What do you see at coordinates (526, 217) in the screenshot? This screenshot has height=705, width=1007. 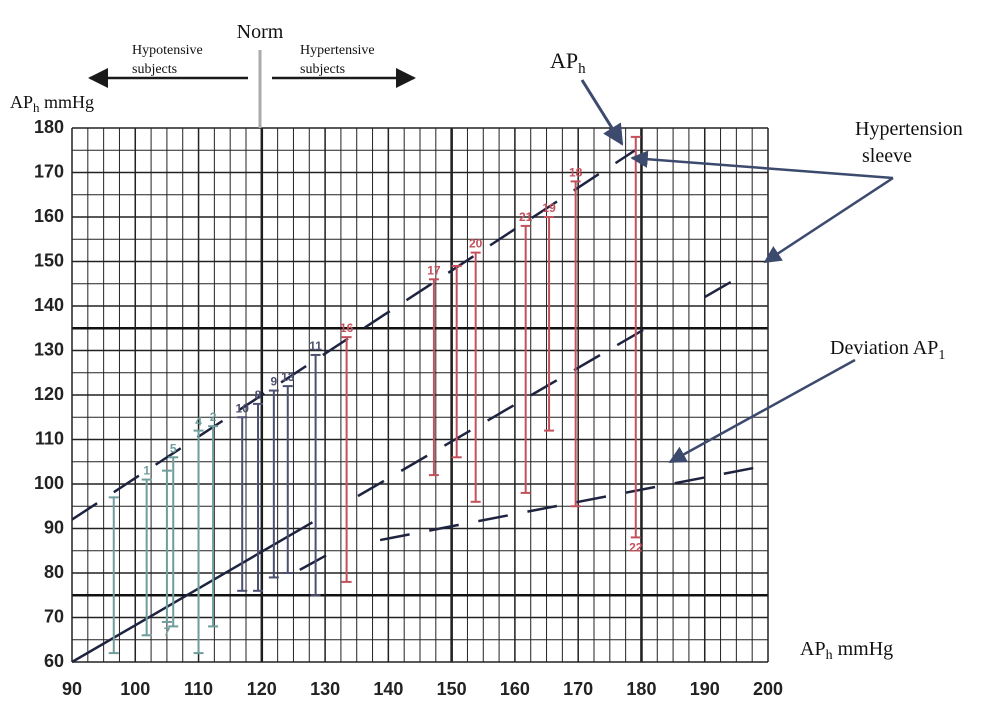 I see `bar-label: 21` at bounding box center [526, 217].